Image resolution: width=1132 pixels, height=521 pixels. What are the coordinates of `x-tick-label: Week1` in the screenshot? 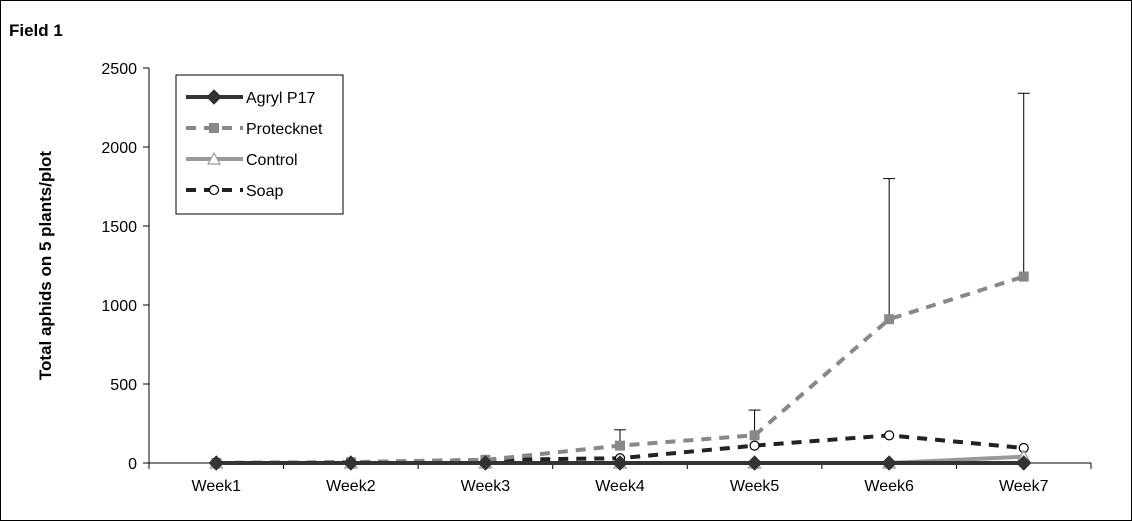 It's located at (217, 486).